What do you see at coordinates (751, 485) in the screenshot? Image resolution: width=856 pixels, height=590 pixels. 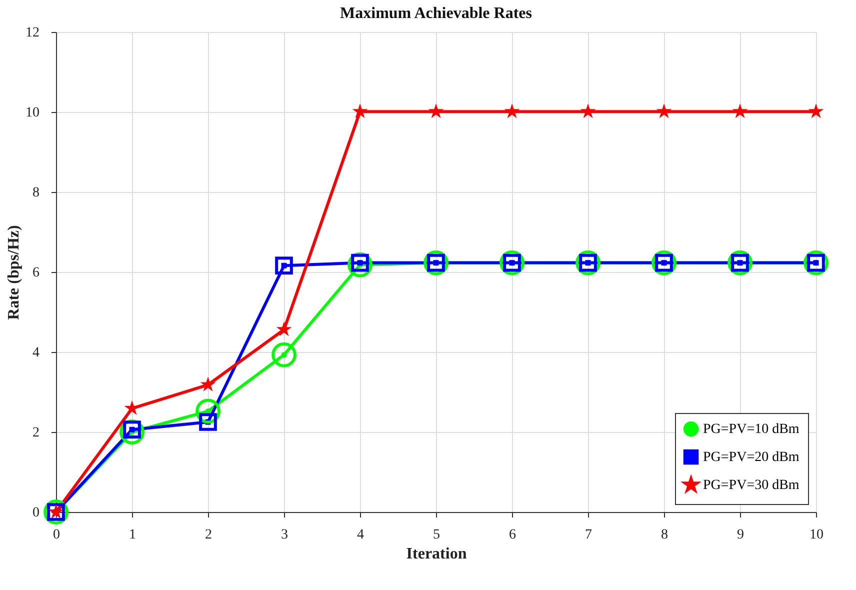 I see `legend-label: PG=PV=30 dBm` at bounding box center [751, 485].